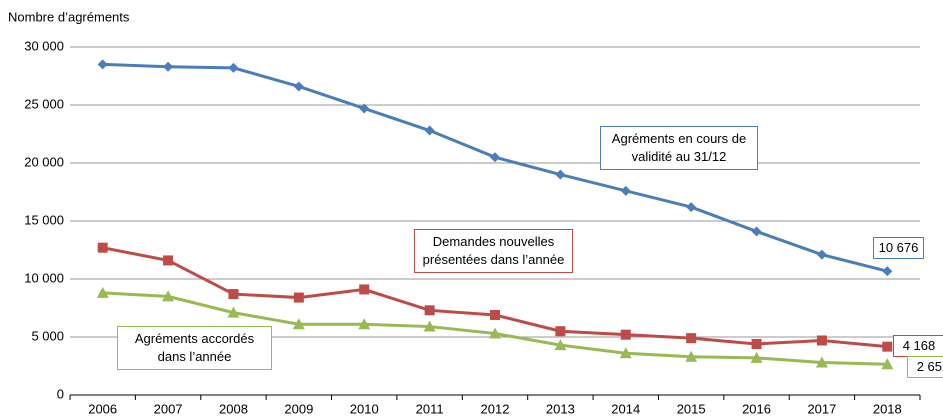  I want to click on x-tick-label: 2007, so click(168, 408).